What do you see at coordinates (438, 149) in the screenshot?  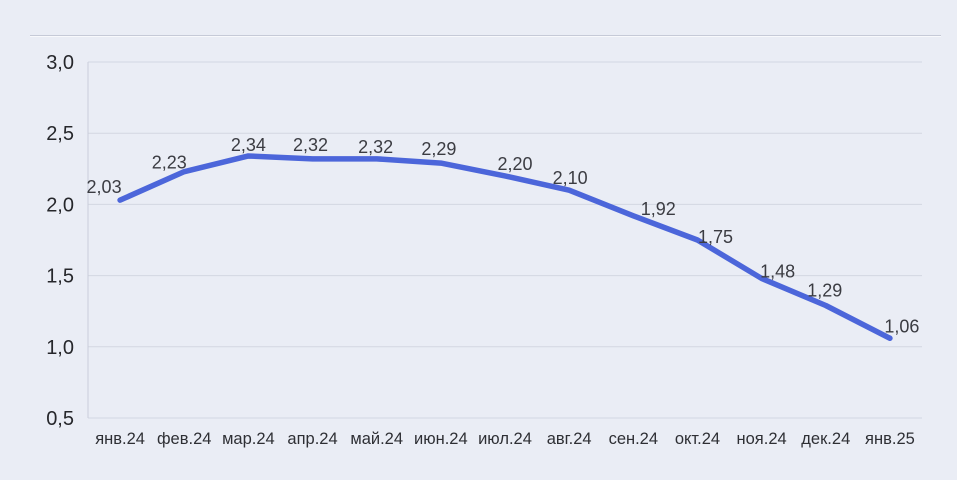 I see `point-label: 2,29` at bounding box center [438, 149].